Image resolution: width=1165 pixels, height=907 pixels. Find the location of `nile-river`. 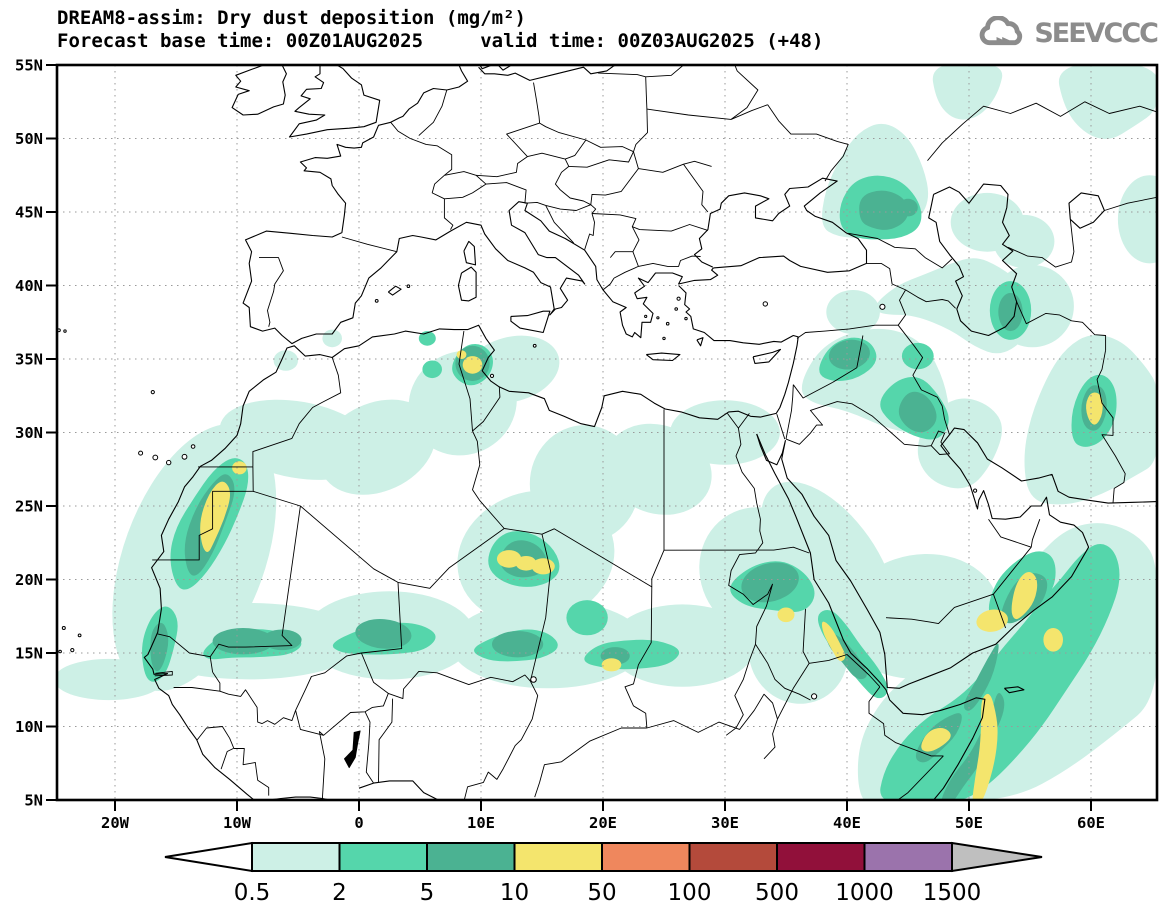

nile-river is located at coordinates (768, 574).